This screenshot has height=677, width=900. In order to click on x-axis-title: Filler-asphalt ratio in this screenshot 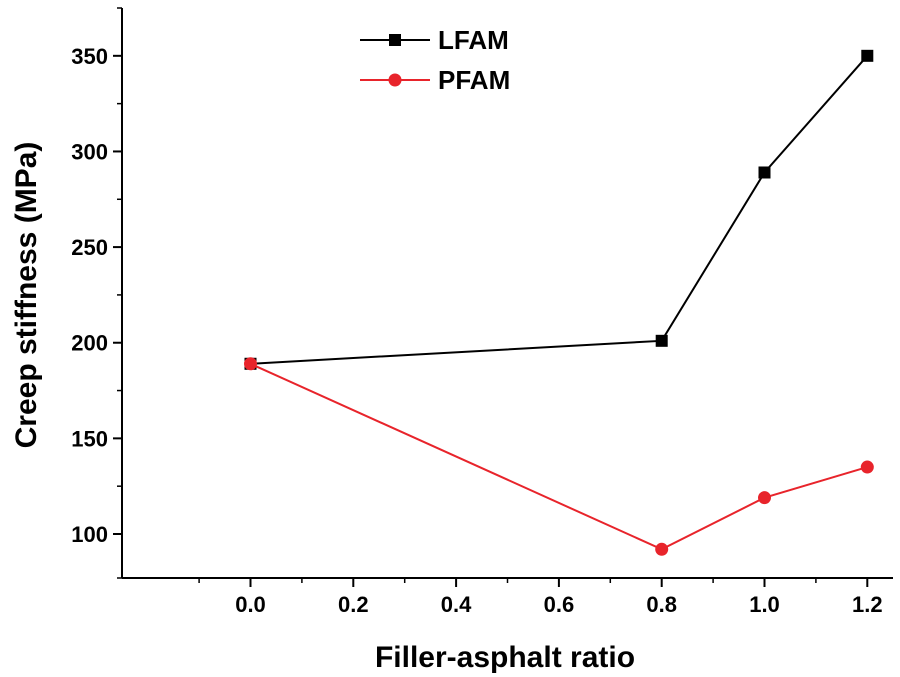, I will do `click(505, 657)`.